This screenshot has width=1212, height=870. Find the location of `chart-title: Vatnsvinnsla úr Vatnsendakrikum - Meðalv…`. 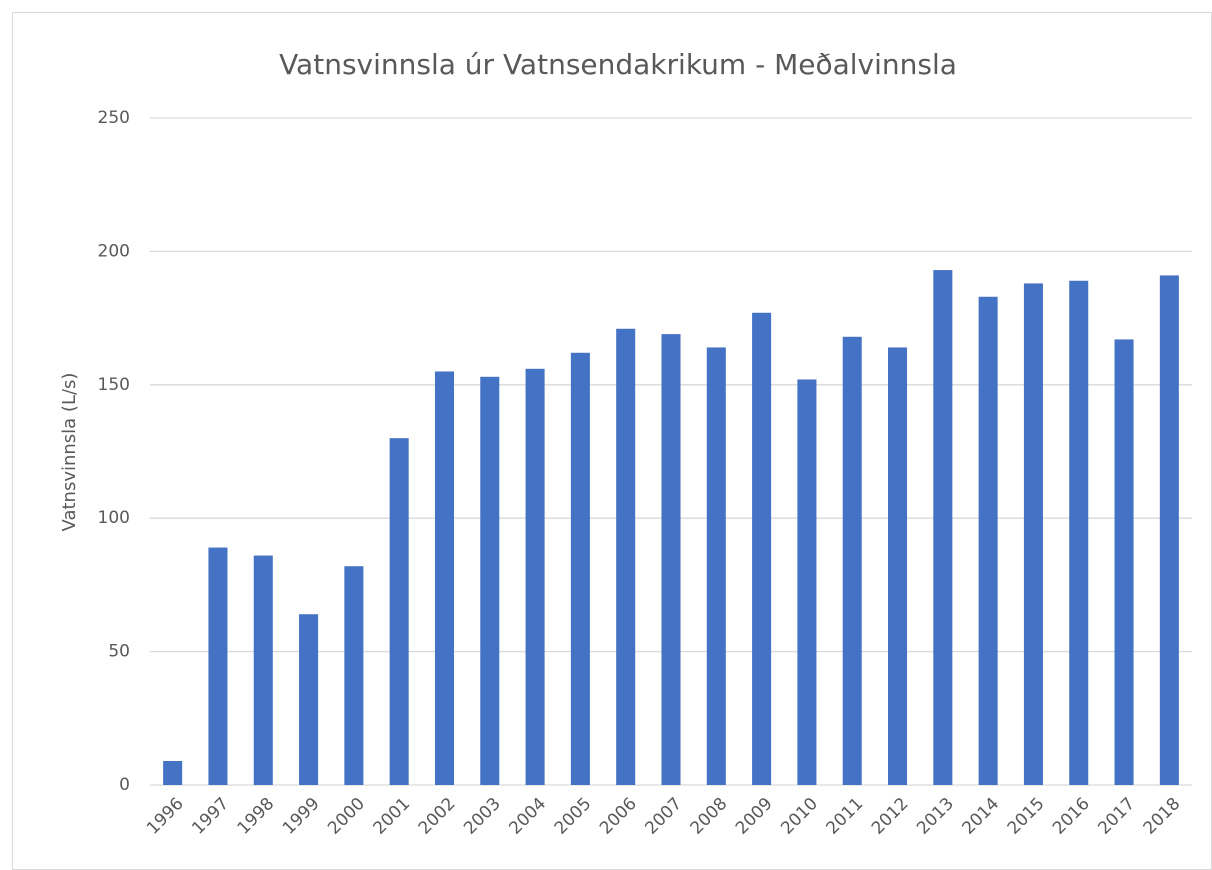

chart-title: Vatnsvinnsla úr Vatnsendakrikum - Meðalv… is located at coordinates (618, 64).